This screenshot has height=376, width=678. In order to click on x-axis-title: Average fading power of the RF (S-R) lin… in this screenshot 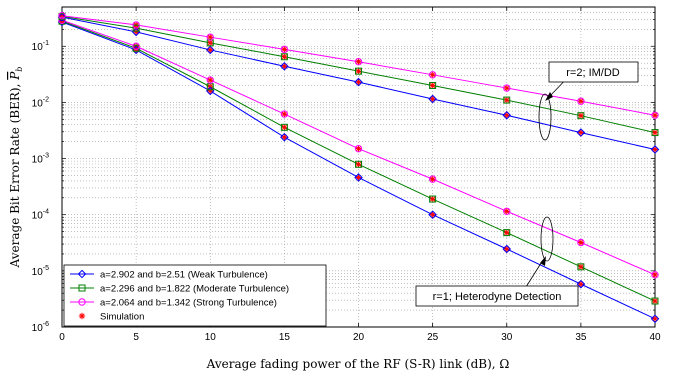, I will do `click(358, 364)`.